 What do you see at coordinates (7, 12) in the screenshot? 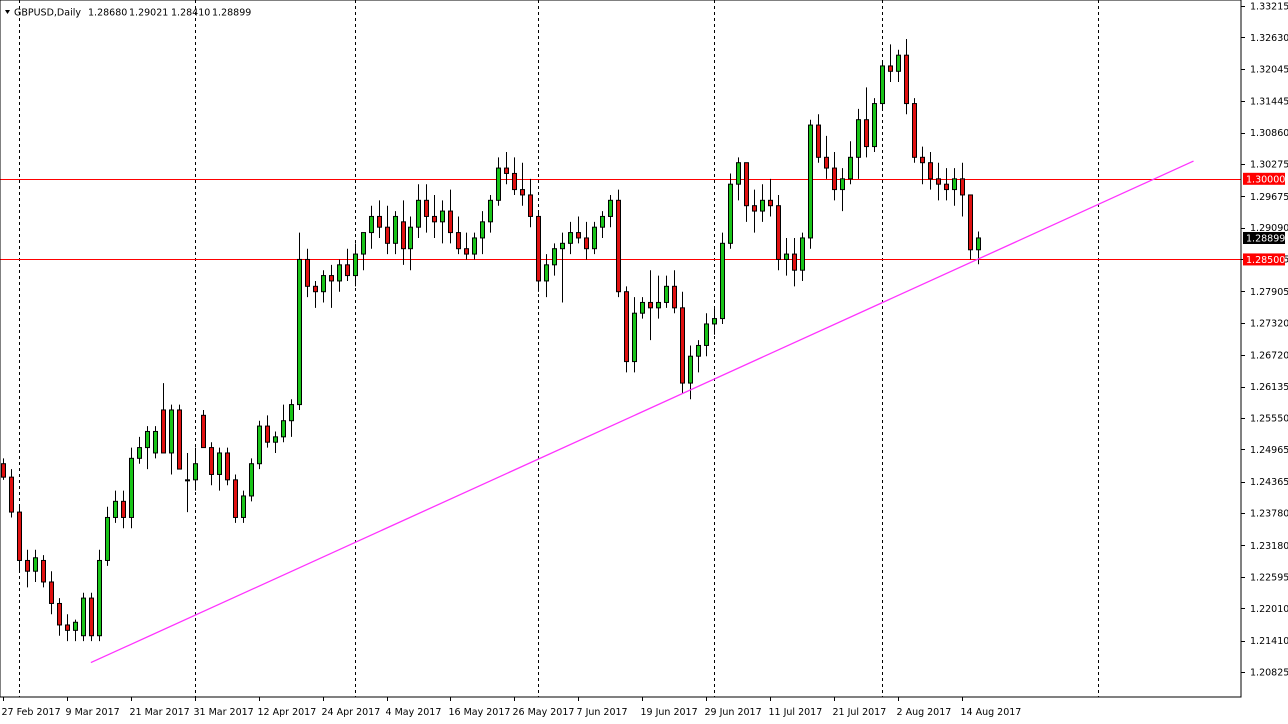
I see `dropdown-triangle-icon` at bounding box center [7, 12].